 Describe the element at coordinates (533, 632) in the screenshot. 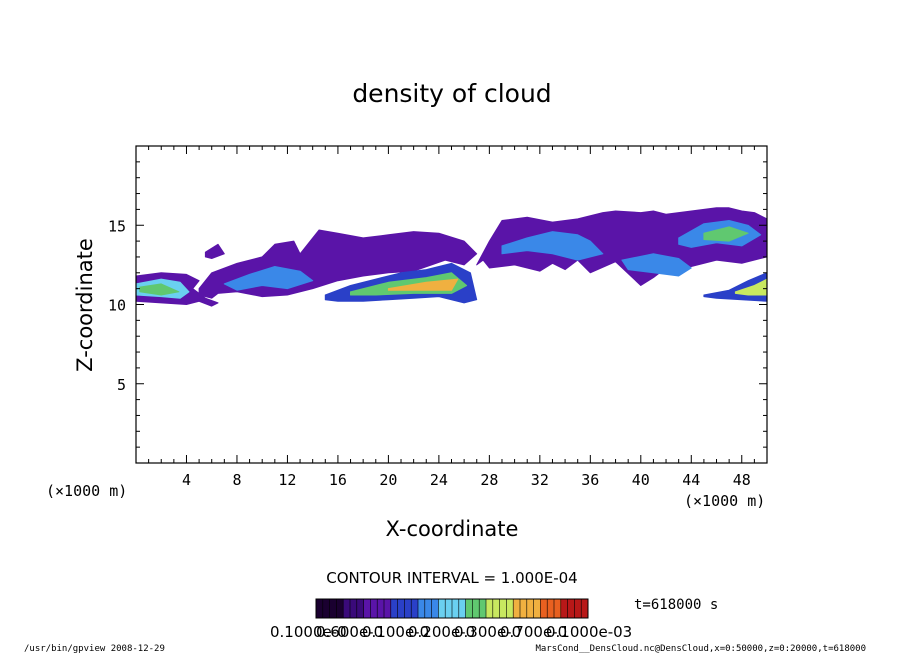

I see `colorbar-label: 0.700e-0` at that location.